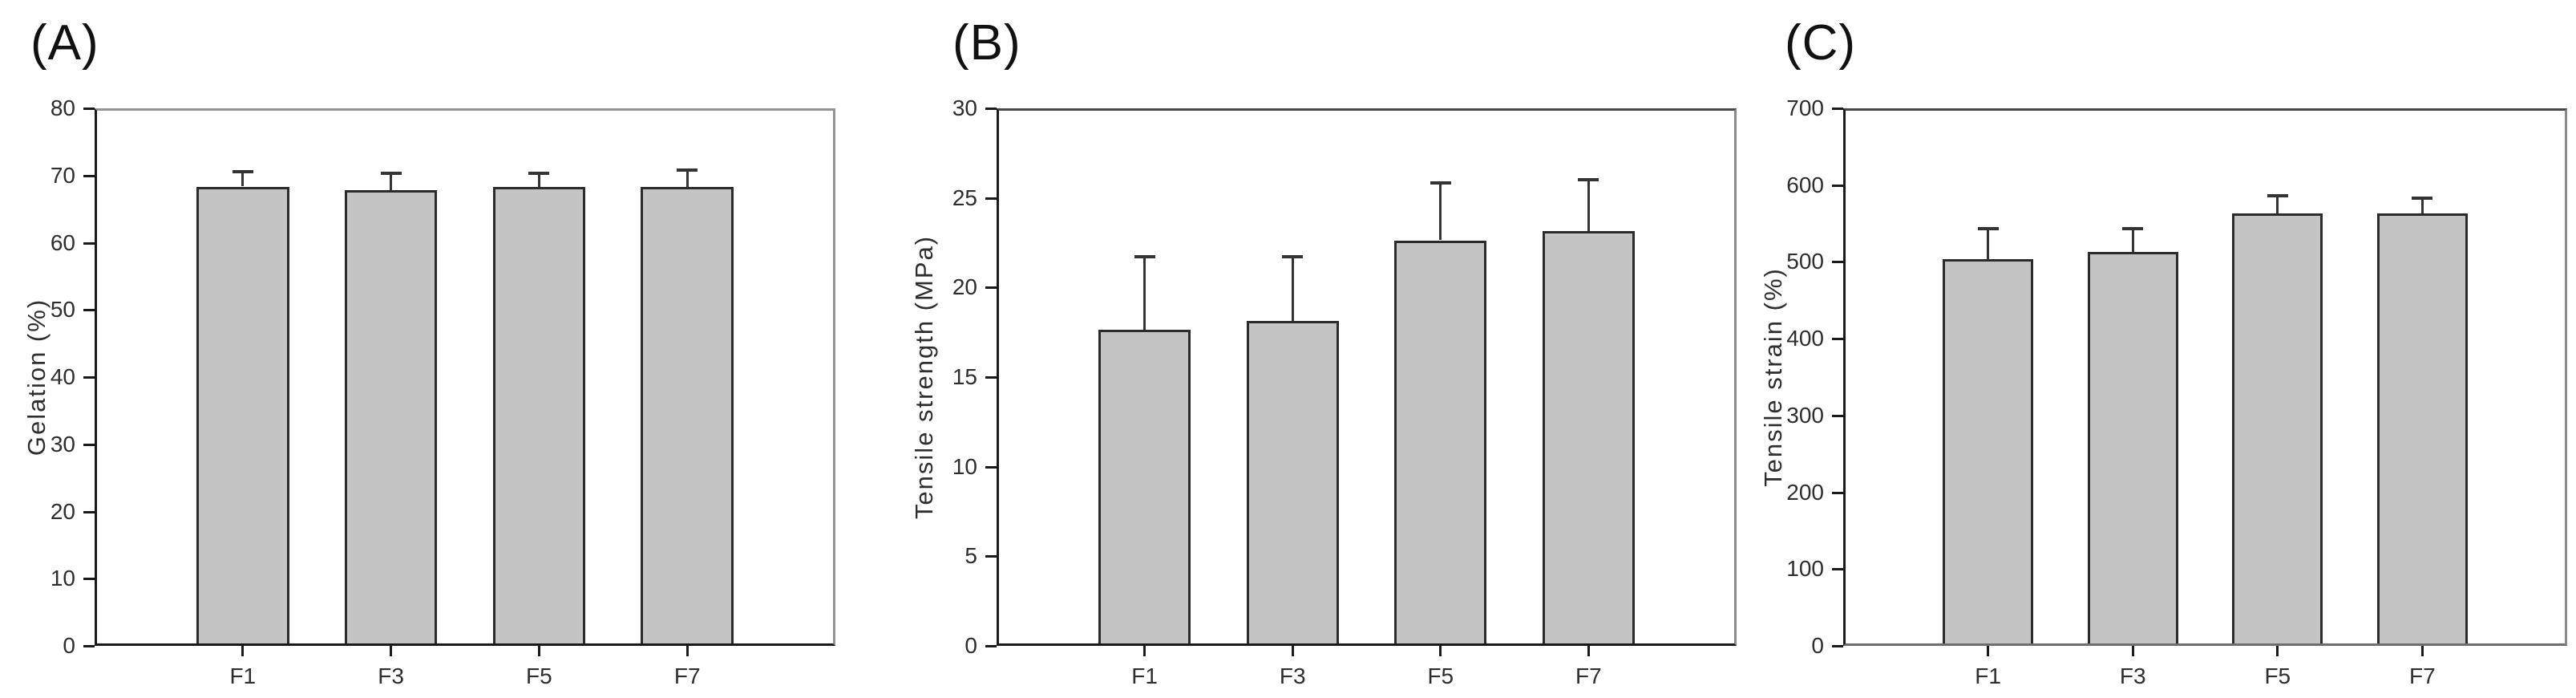  I want to click on y-tick-label: 50, so click(62, 310).